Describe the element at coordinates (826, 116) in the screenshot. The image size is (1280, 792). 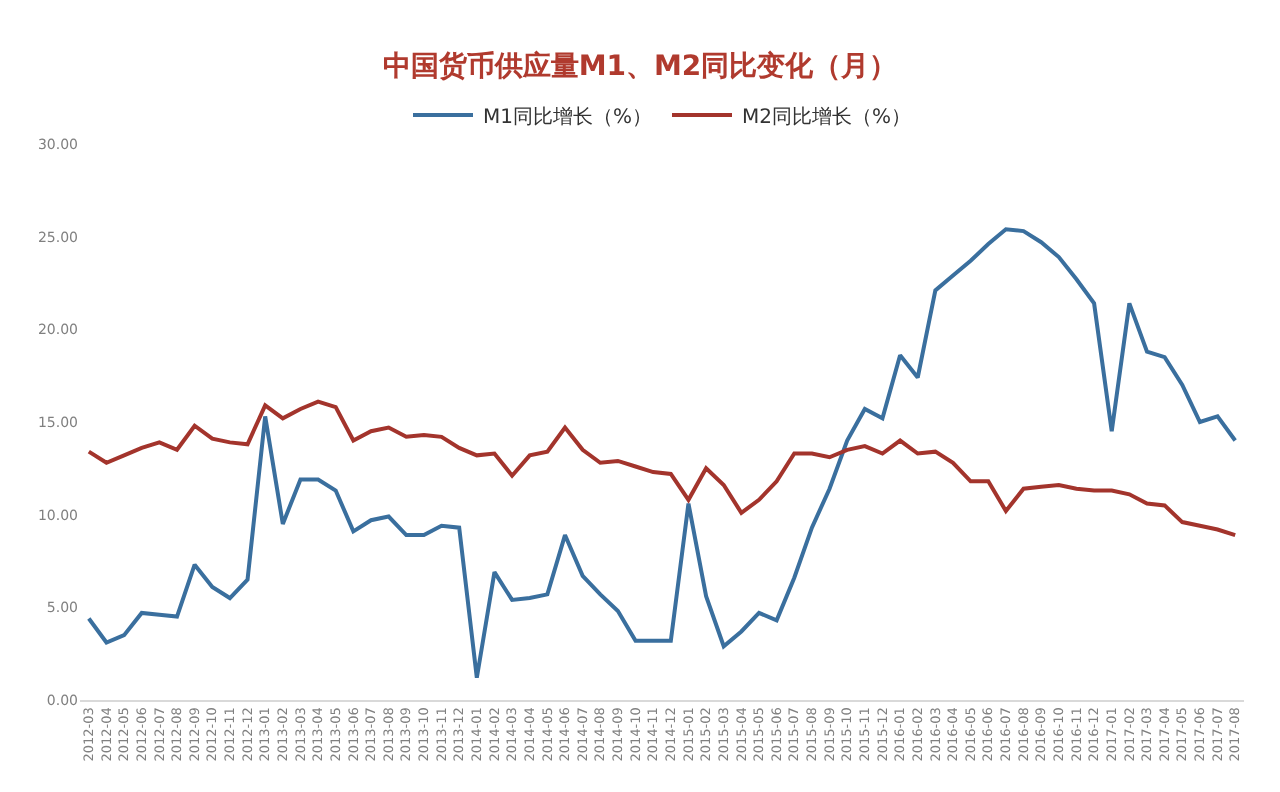
I see `legend-label: M2同比增长（%）` at that location.